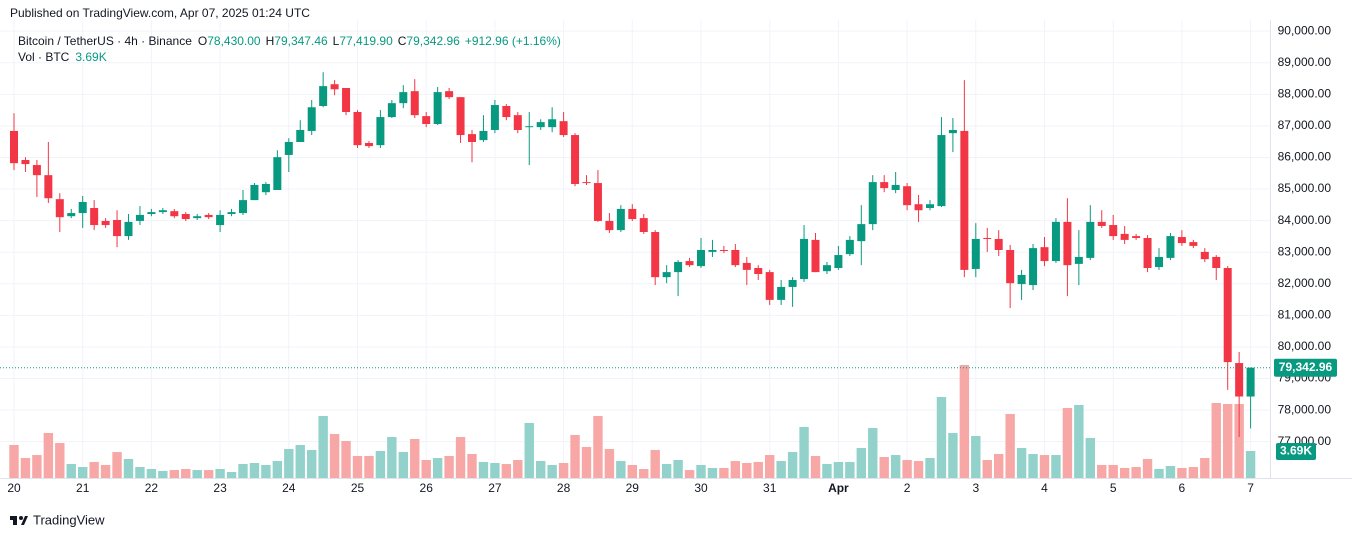  Describe the element at coordinates (838, 488) in the screenshot. I see `x-tick-label: Apr` at that location.